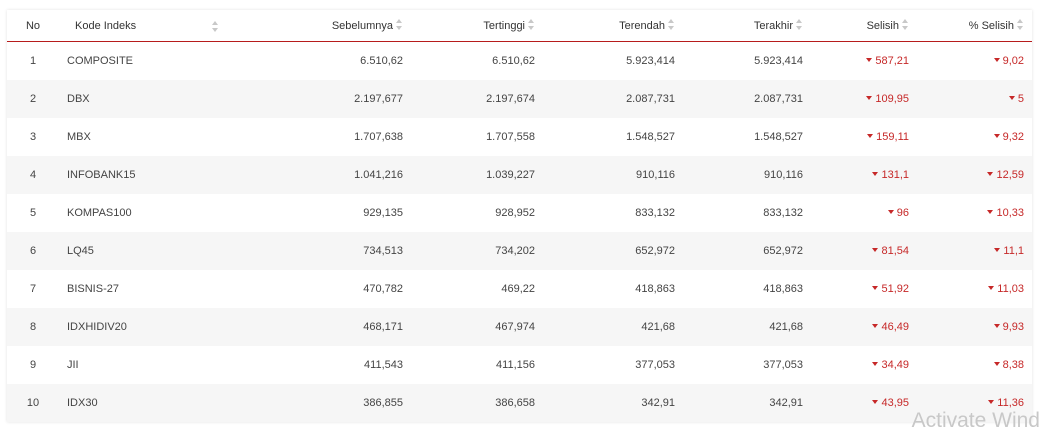  Describe the element at coordinates (144, 251) in the screenshot. I see `cell-kode: LQ45` at that location.